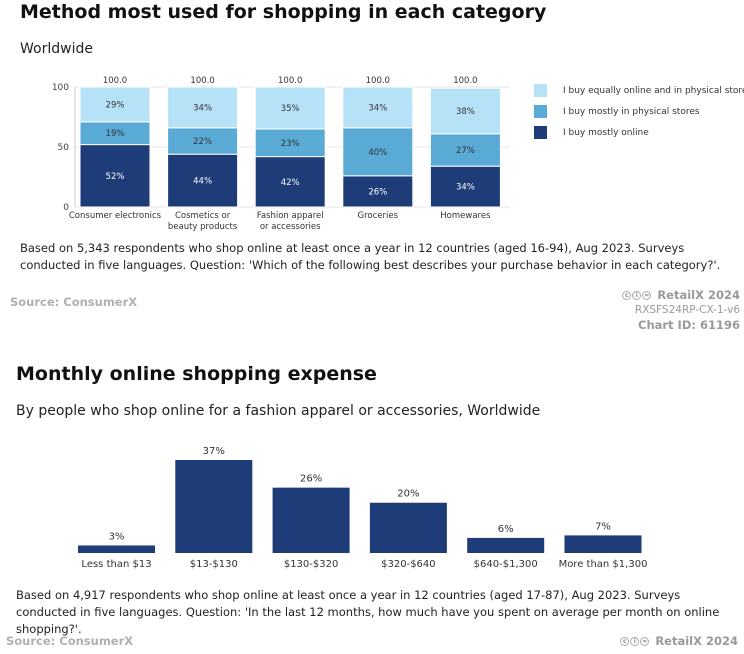  I want to click on chart1-data-label: 35%, so click(290, 109).